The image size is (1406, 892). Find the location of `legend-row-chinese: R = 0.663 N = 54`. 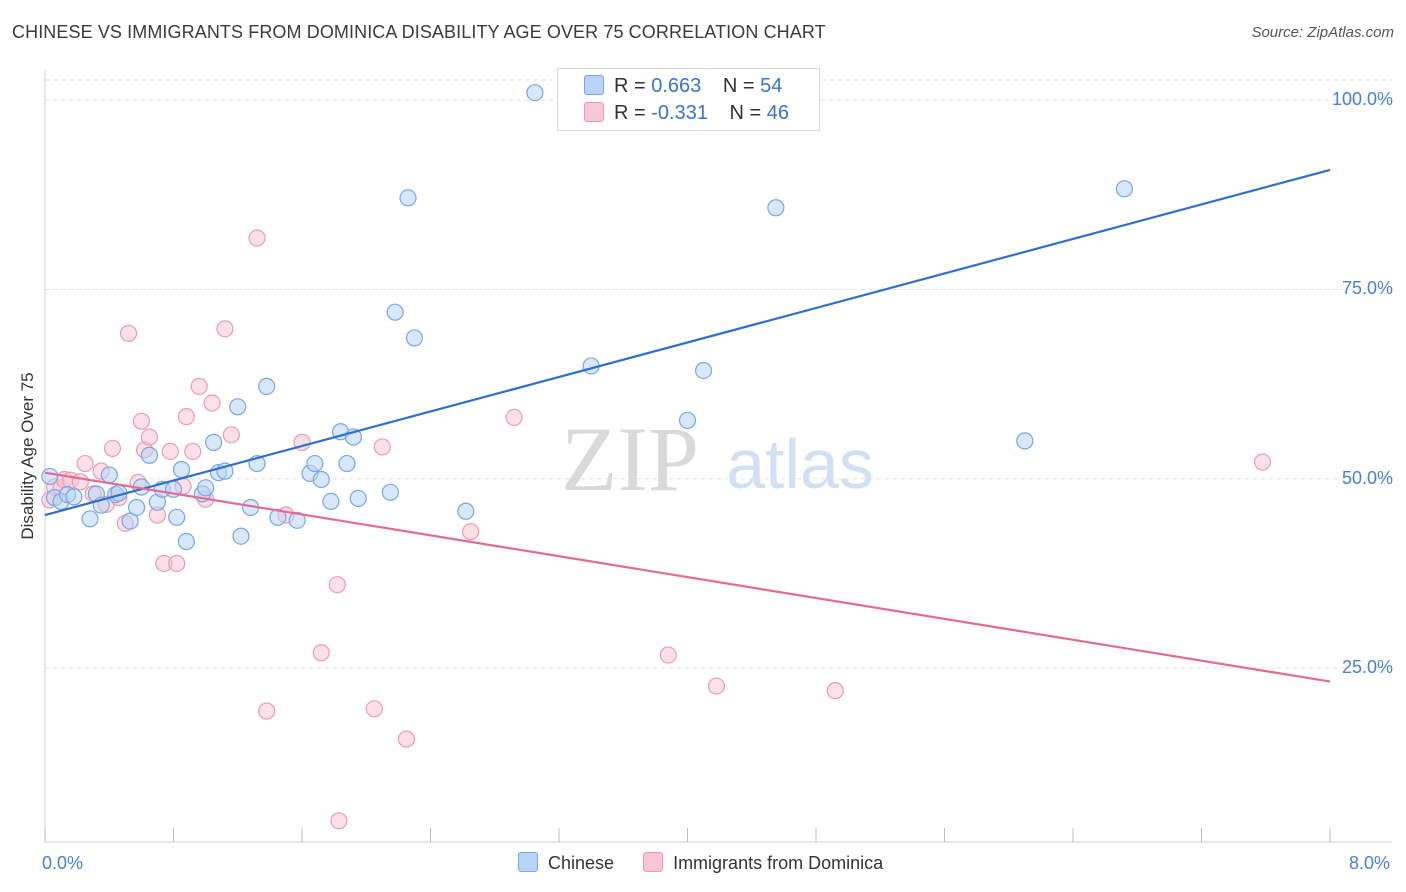

legend-row-chinese: R = 0.663 N = 54 is located at coordinates (683, 87).